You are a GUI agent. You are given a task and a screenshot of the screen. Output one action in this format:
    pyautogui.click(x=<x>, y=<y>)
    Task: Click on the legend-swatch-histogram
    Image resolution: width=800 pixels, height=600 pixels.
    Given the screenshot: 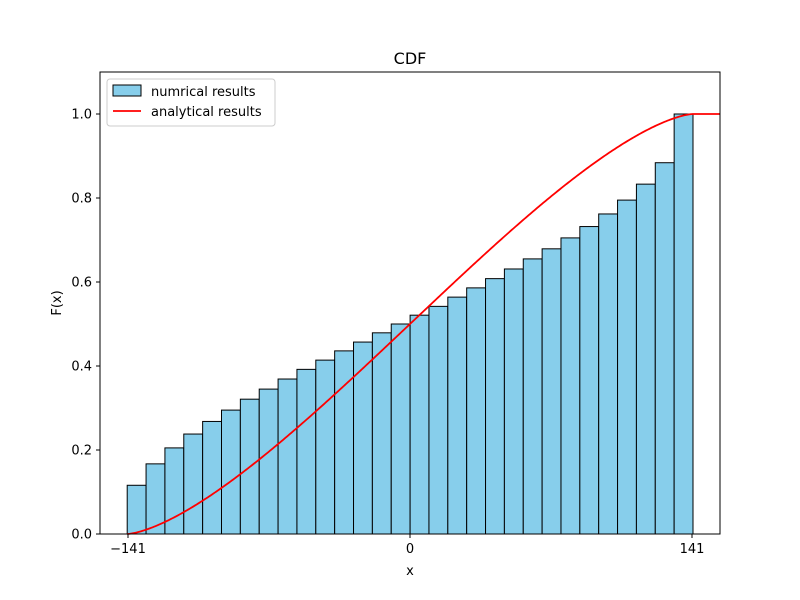 What is the action you would take?
    pyautogui.click(x=127, y=90)
    